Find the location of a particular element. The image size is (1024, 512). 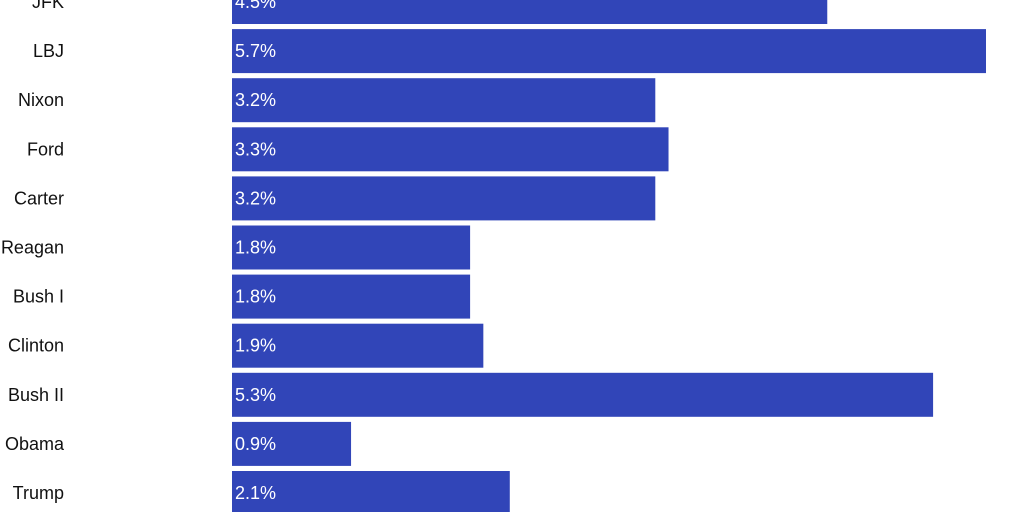

bar-jfk is located at coordinates (530, 12).